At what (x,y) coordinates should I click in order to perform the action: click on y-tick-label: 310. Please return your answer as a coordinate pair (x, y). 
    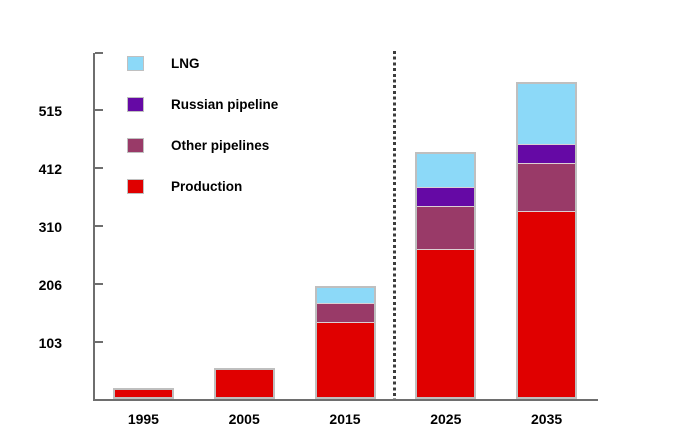
    Looking at the image, I should click on (50, 226).